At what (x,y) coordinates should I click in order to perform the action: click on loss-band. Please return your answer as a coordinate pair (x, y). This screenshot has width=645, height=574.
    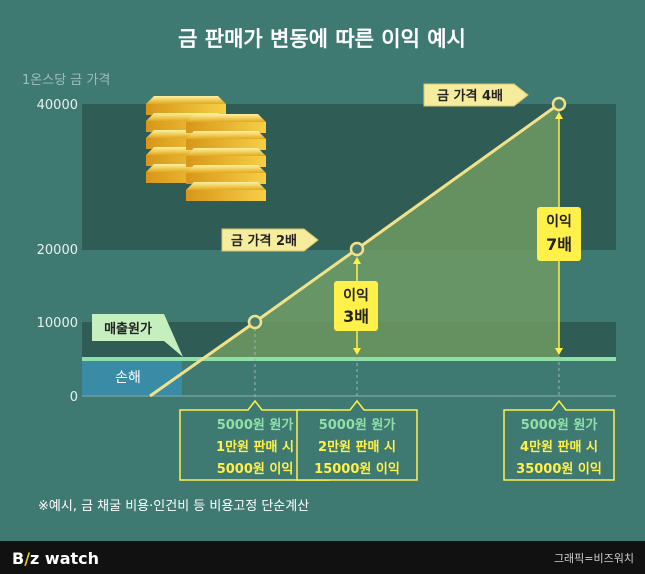
    Looking at the image, I should click on (132, 377).